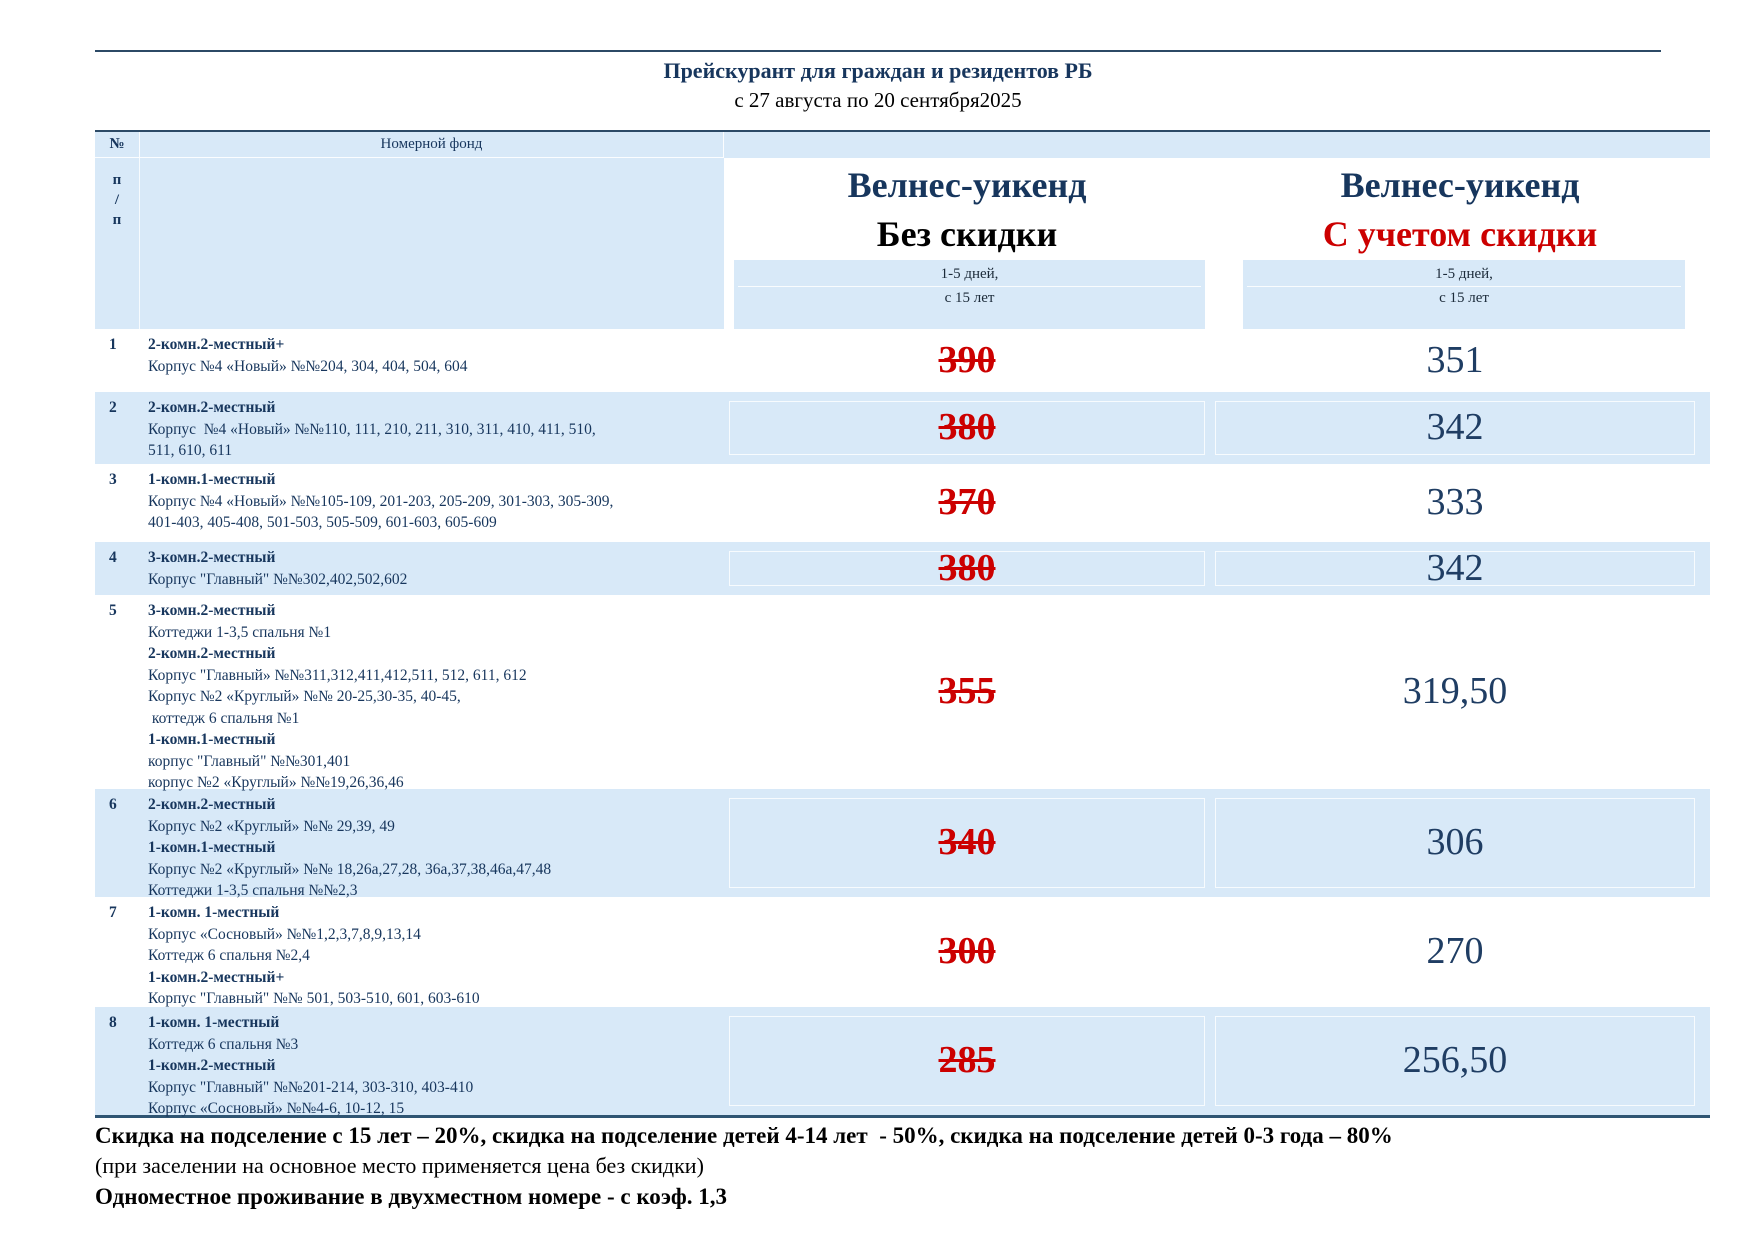  I want to click on header-left-block: п / п, so click(409, 243).